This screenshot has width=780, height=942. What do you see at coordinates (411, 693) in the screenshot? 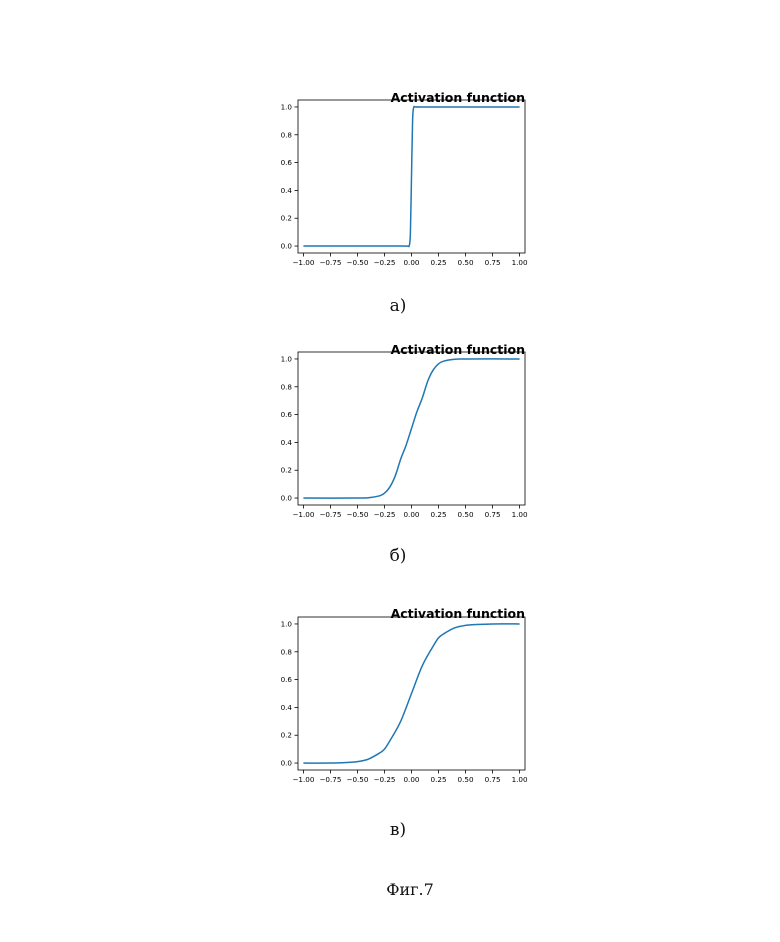
I see `series-line` at bounding box center [411, 693].